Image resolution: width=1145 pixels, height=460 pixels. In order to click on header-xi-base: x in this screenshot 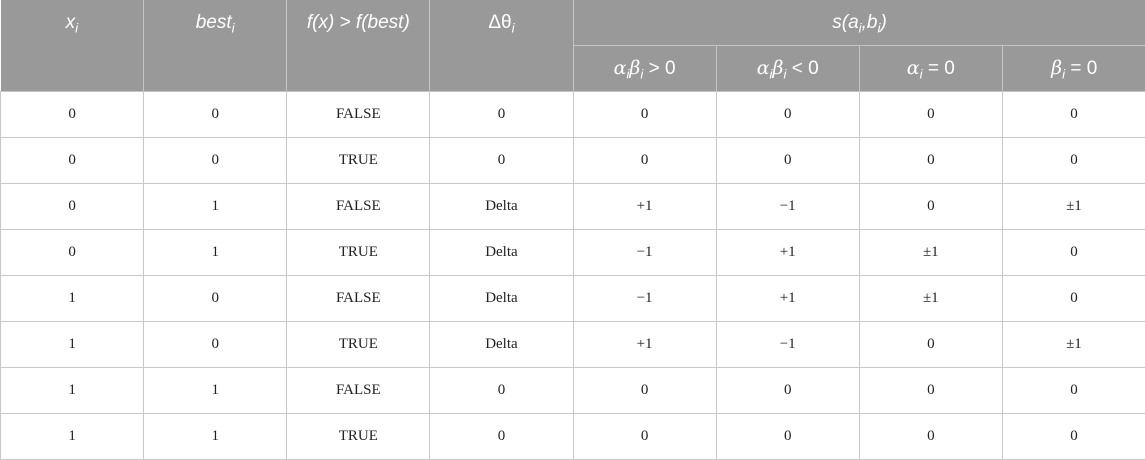, I will do `click(71, 22)`.